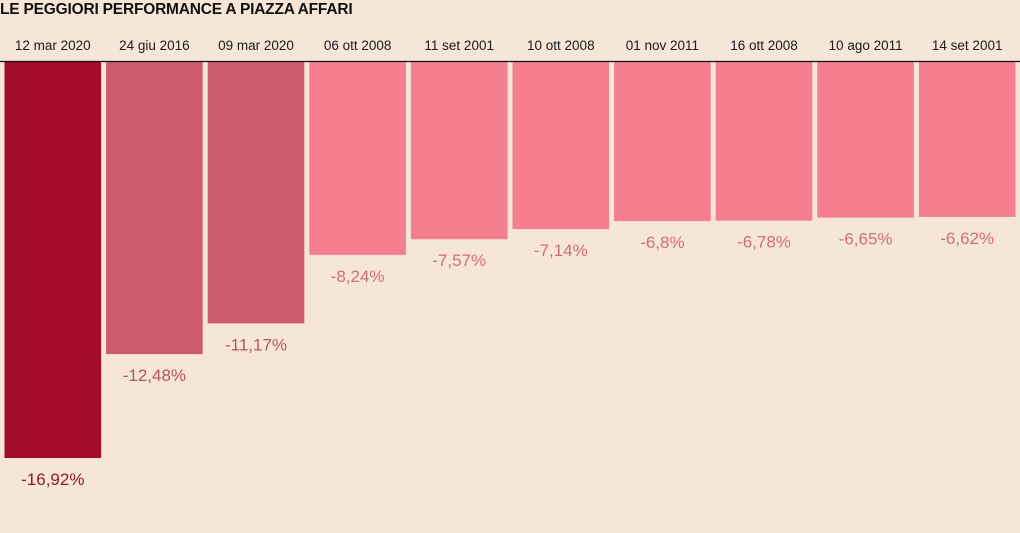  I want to click on value-label-5: -7,14%, so click(561, 250).